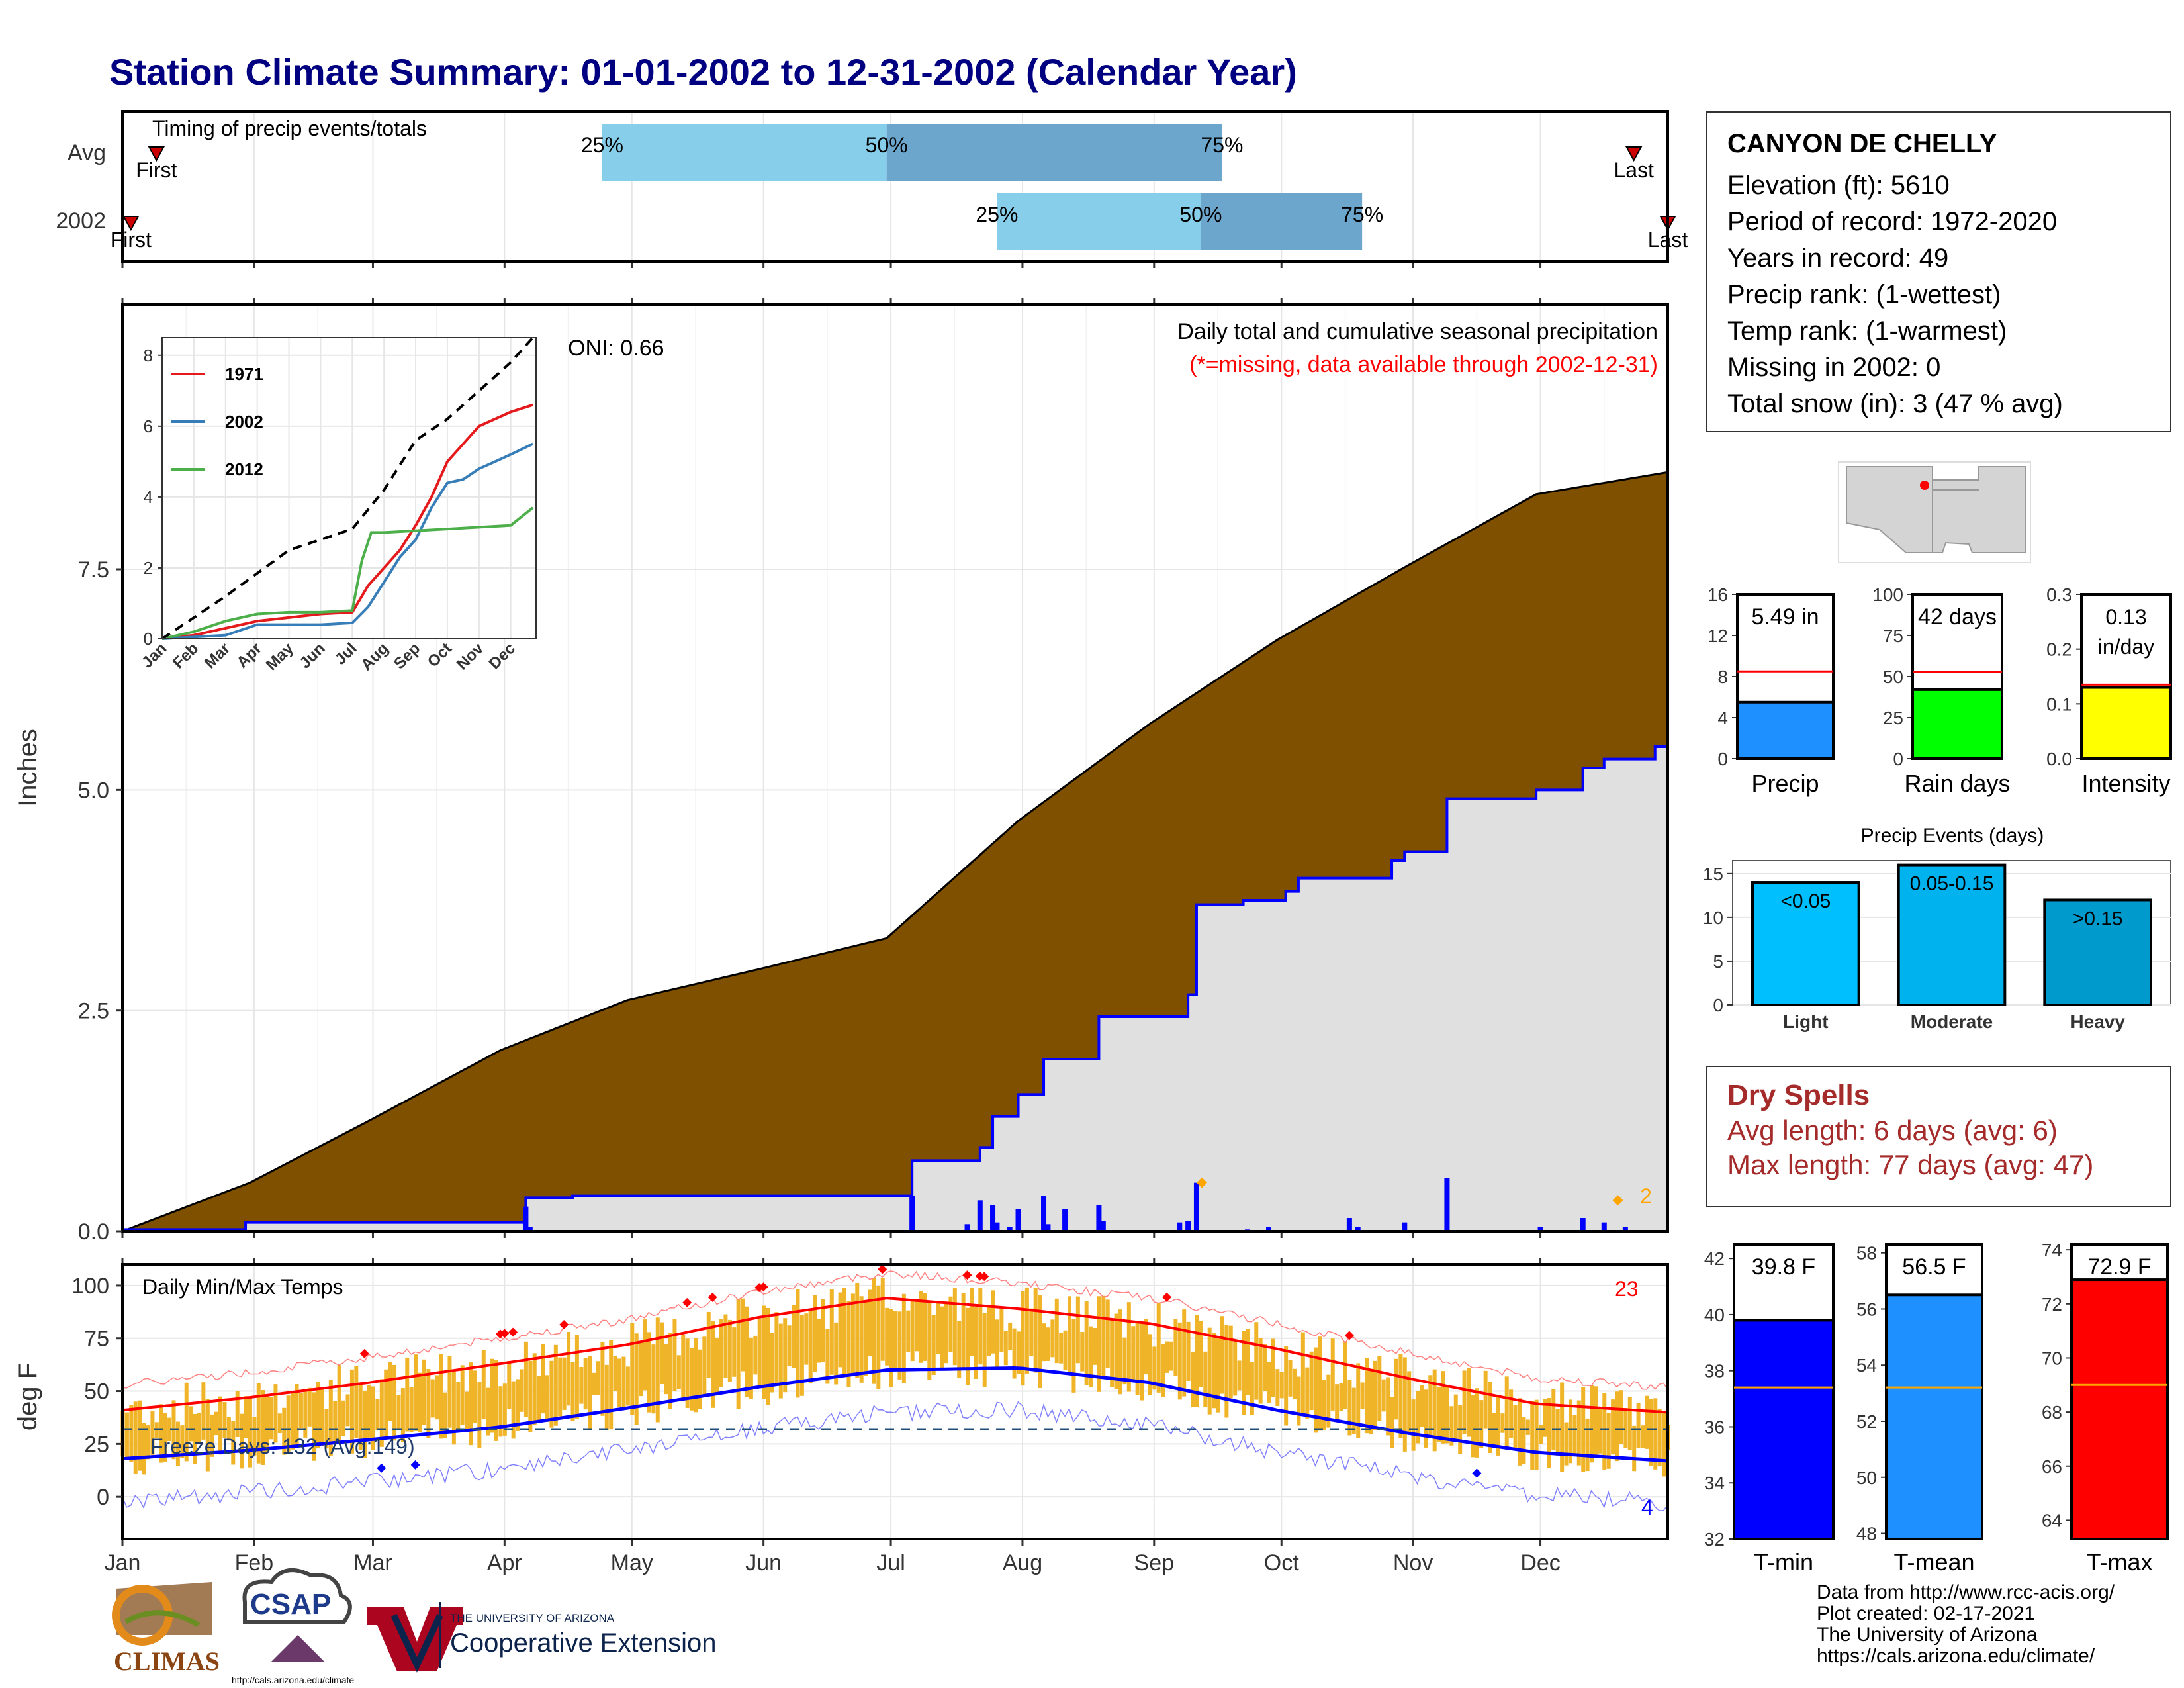 The image size is (2184, 1688). I want to click on small-chart-ytick-label: 0.2, so click(2059, 649).